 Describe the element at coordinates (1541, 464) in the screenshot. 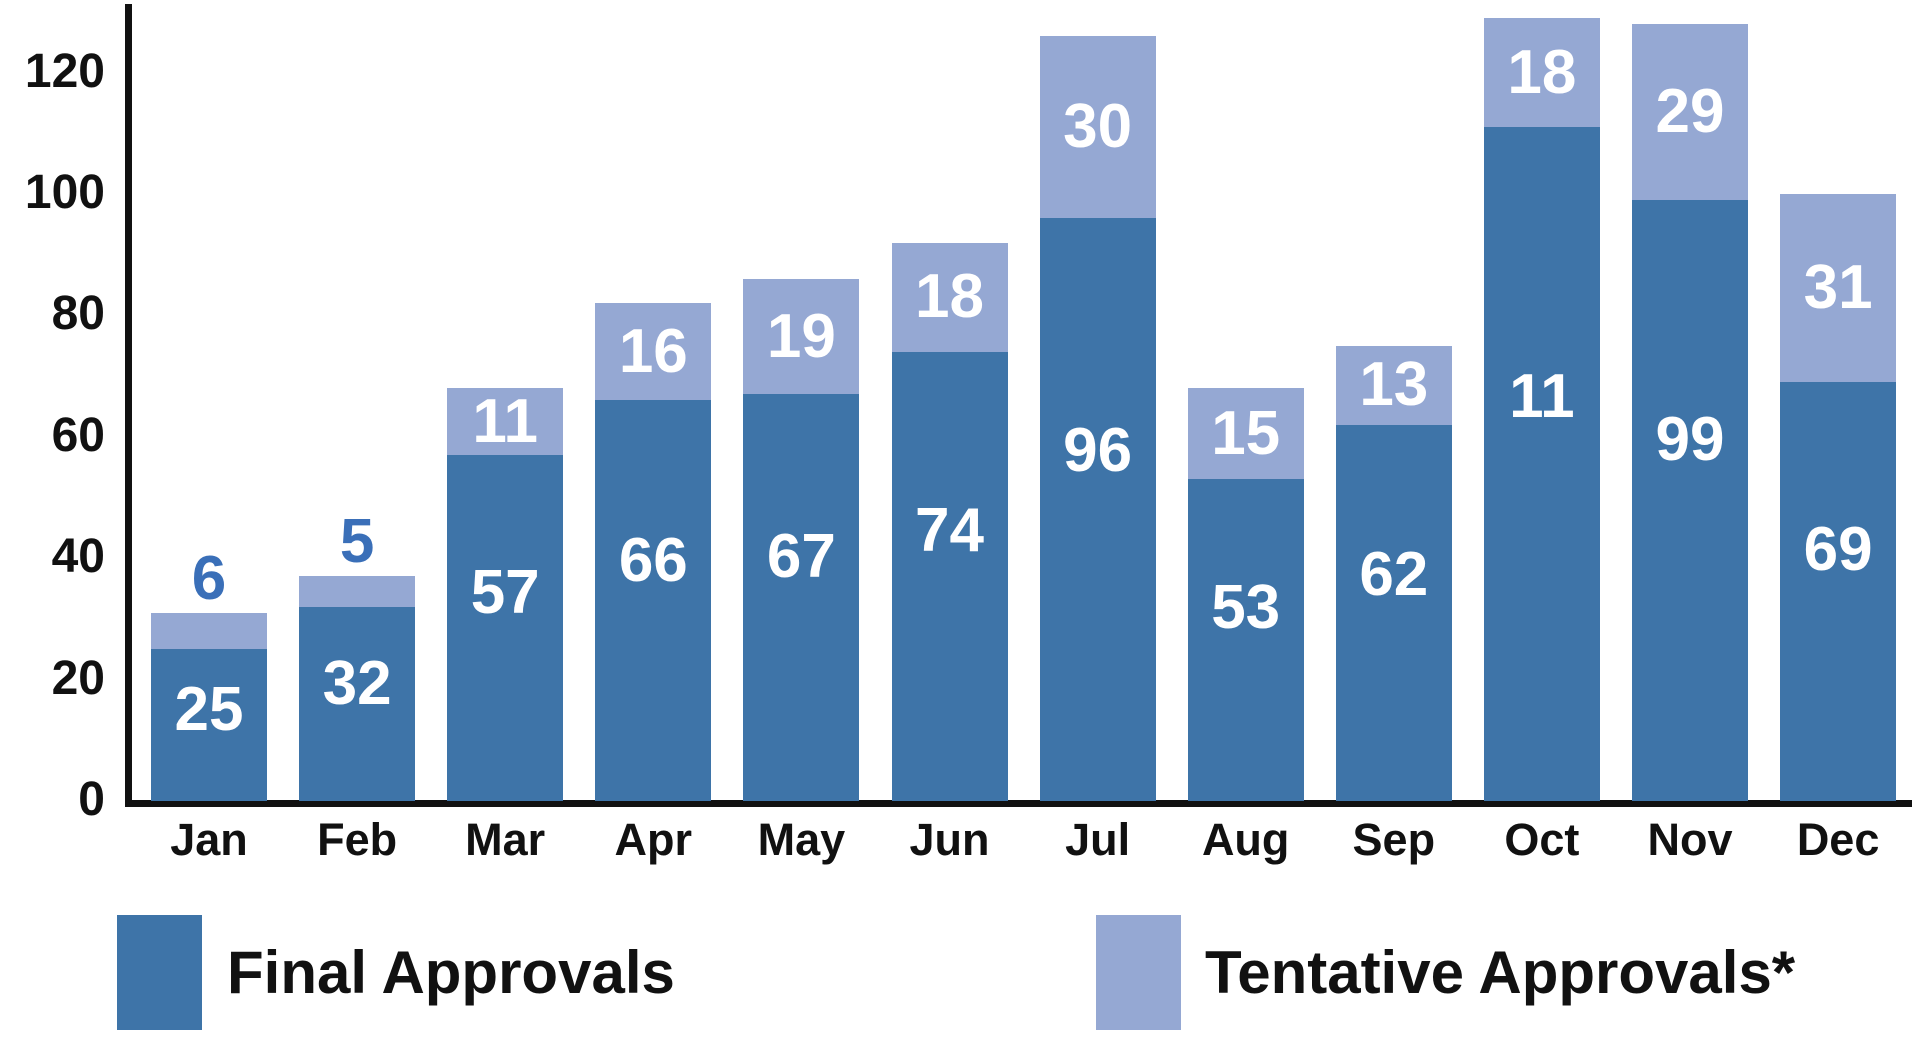

I see `bar-segment-final-oct: 11` at that location.